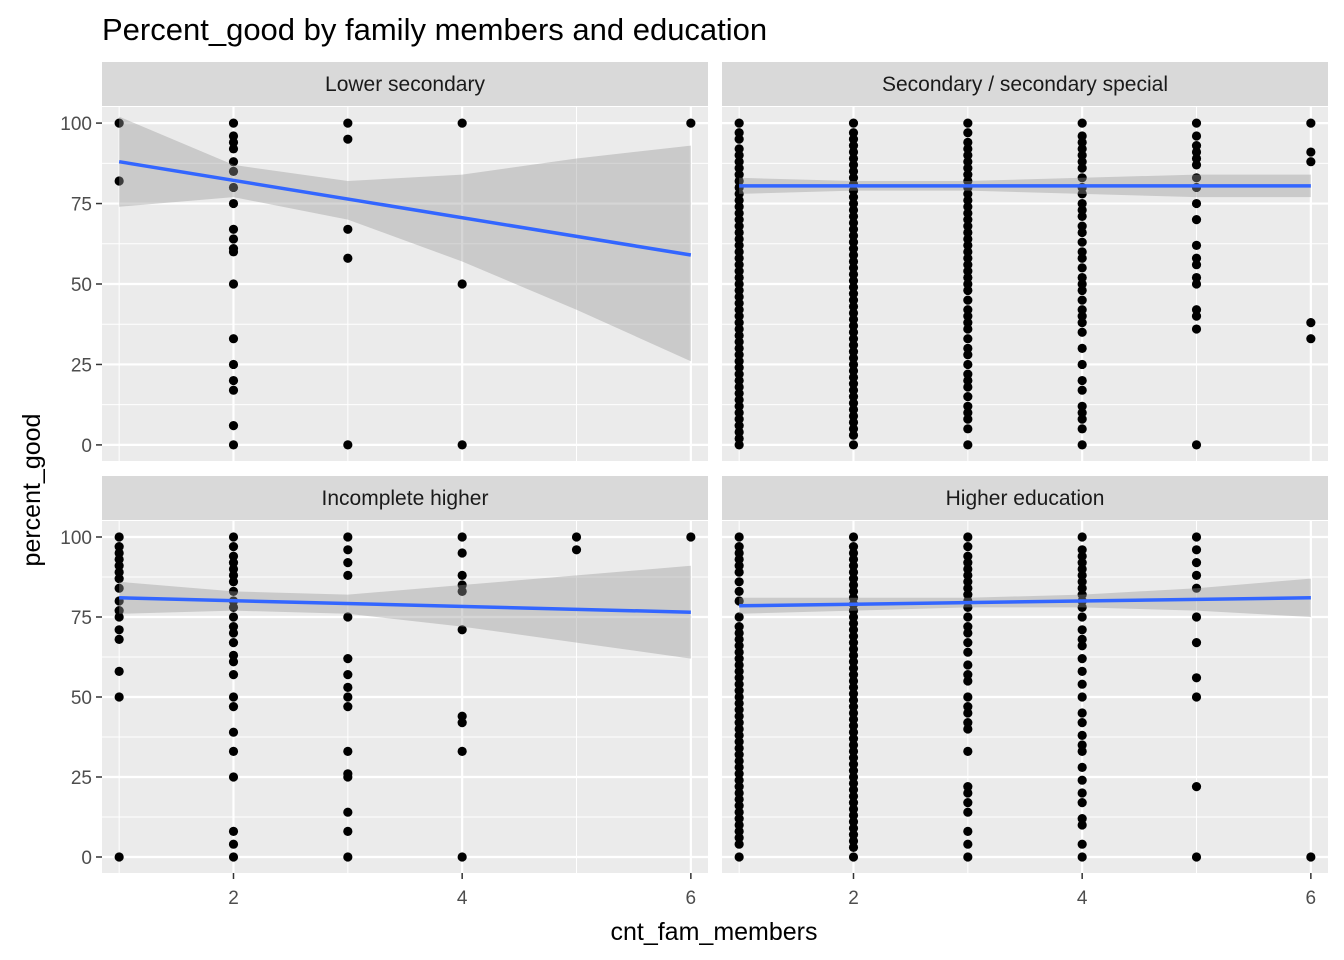 The width and height of the screenshot is (1344, 960). Describe the element at coordinates (1082, 898) in the screenshot. I see `x-tick-label: 4` at that location.